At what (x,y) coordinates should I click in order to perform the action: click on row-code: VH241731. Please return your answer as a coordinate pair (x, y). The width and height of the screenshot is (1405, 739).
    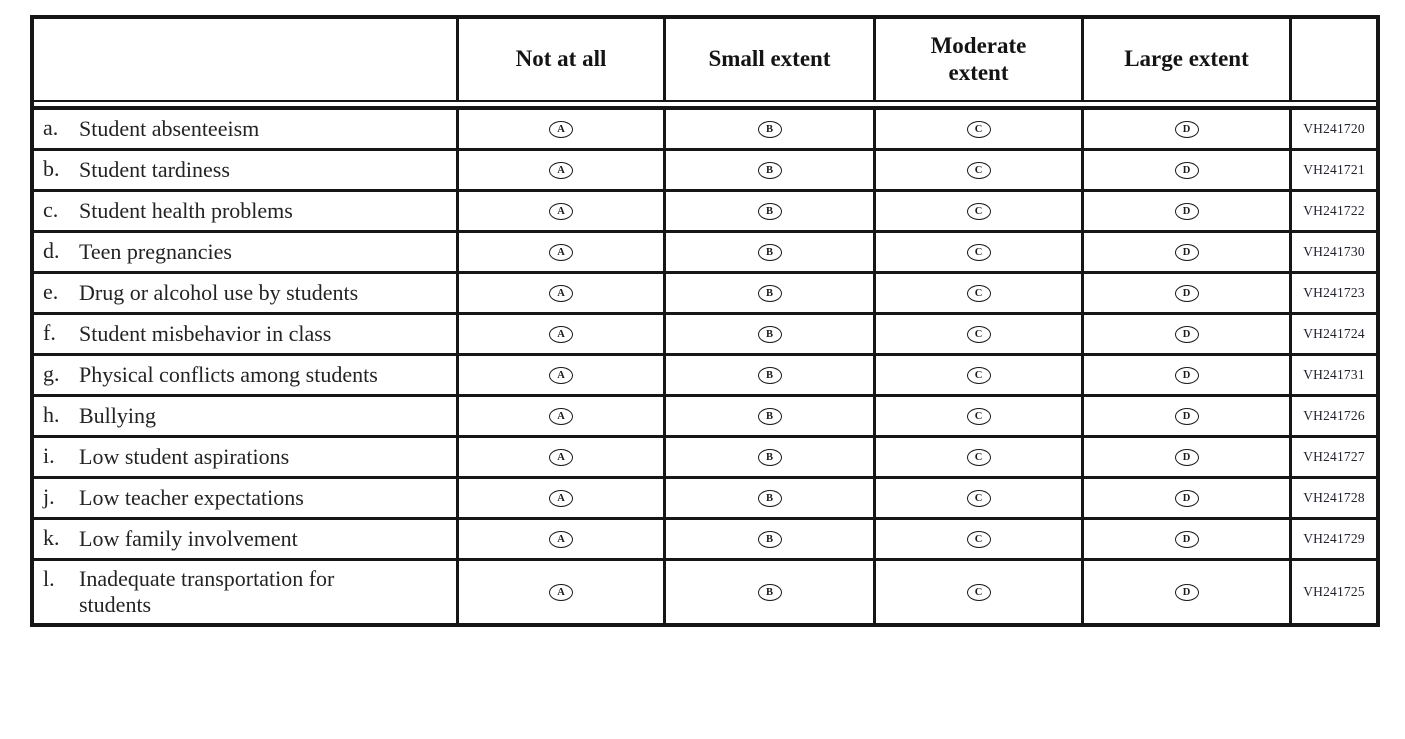
    Looking at the image, I should click on (1334, 374).